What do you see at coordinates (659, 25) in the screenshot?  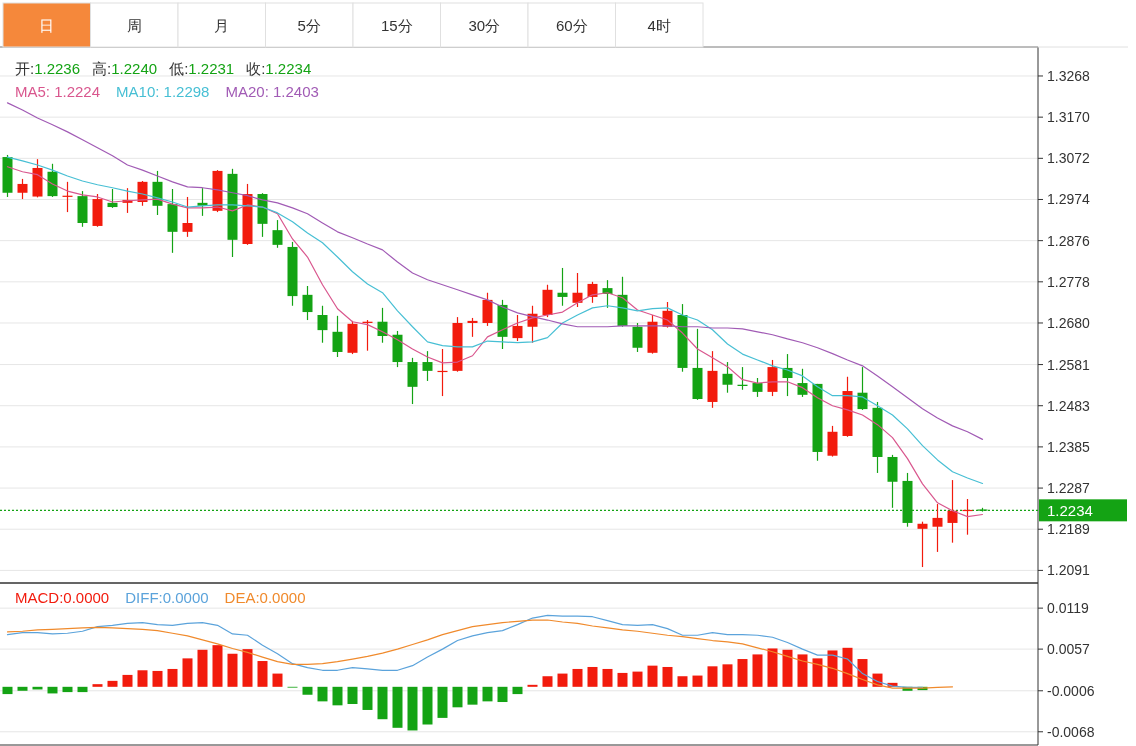 I see `text: 4时` at bounding box center [659, 25].